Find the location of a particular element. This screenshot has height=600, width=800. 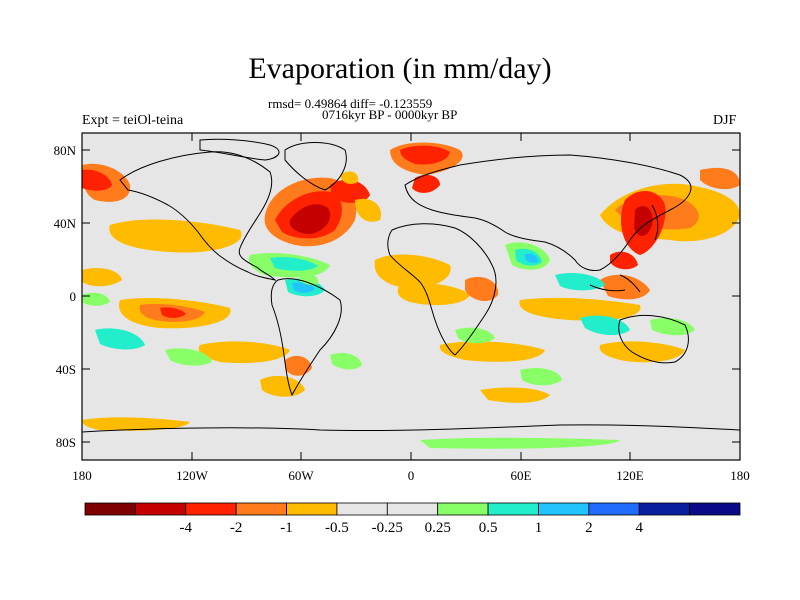

colorbar-label: 0.25 is located at coordinates (437, 528).